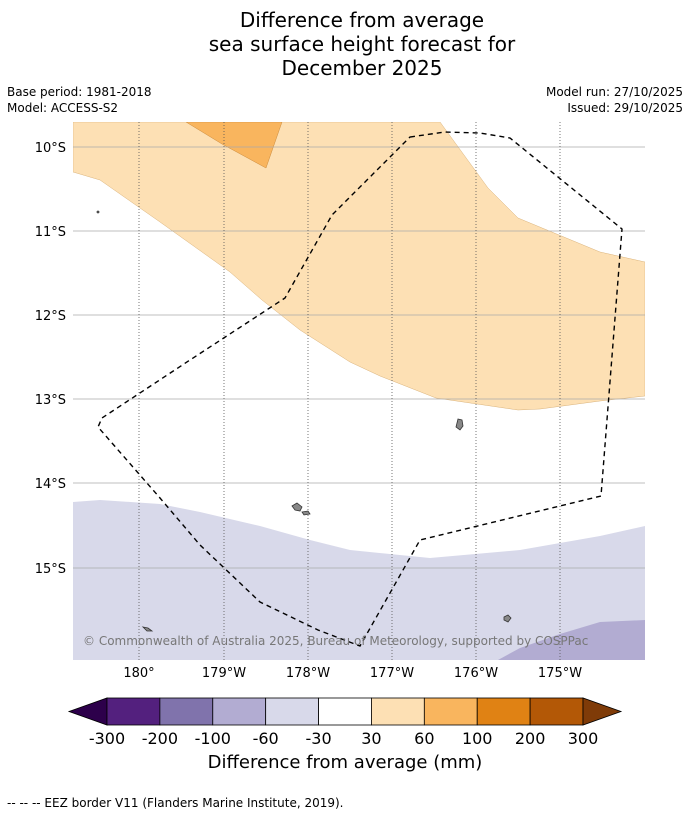 This screenshot has width=690, height=816. What do you see at coordinates (476, 673) in the screenshot?
I see `lon-label: 176°W` at bounding box center [476, 673].